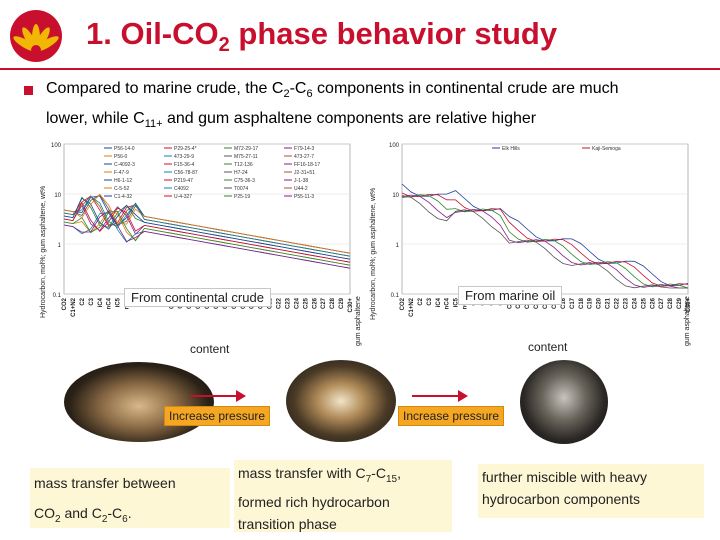  I want to click on legend-label: J-1-38, so click(301, 181).